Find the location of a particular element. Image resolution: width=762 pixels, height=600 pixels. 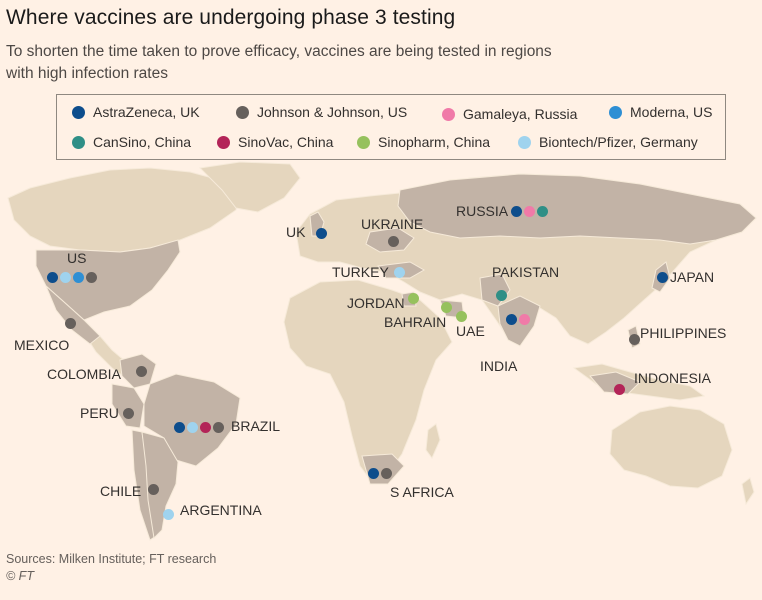

country-label-turkey: TURKEY is located at coordinates (360, 272).